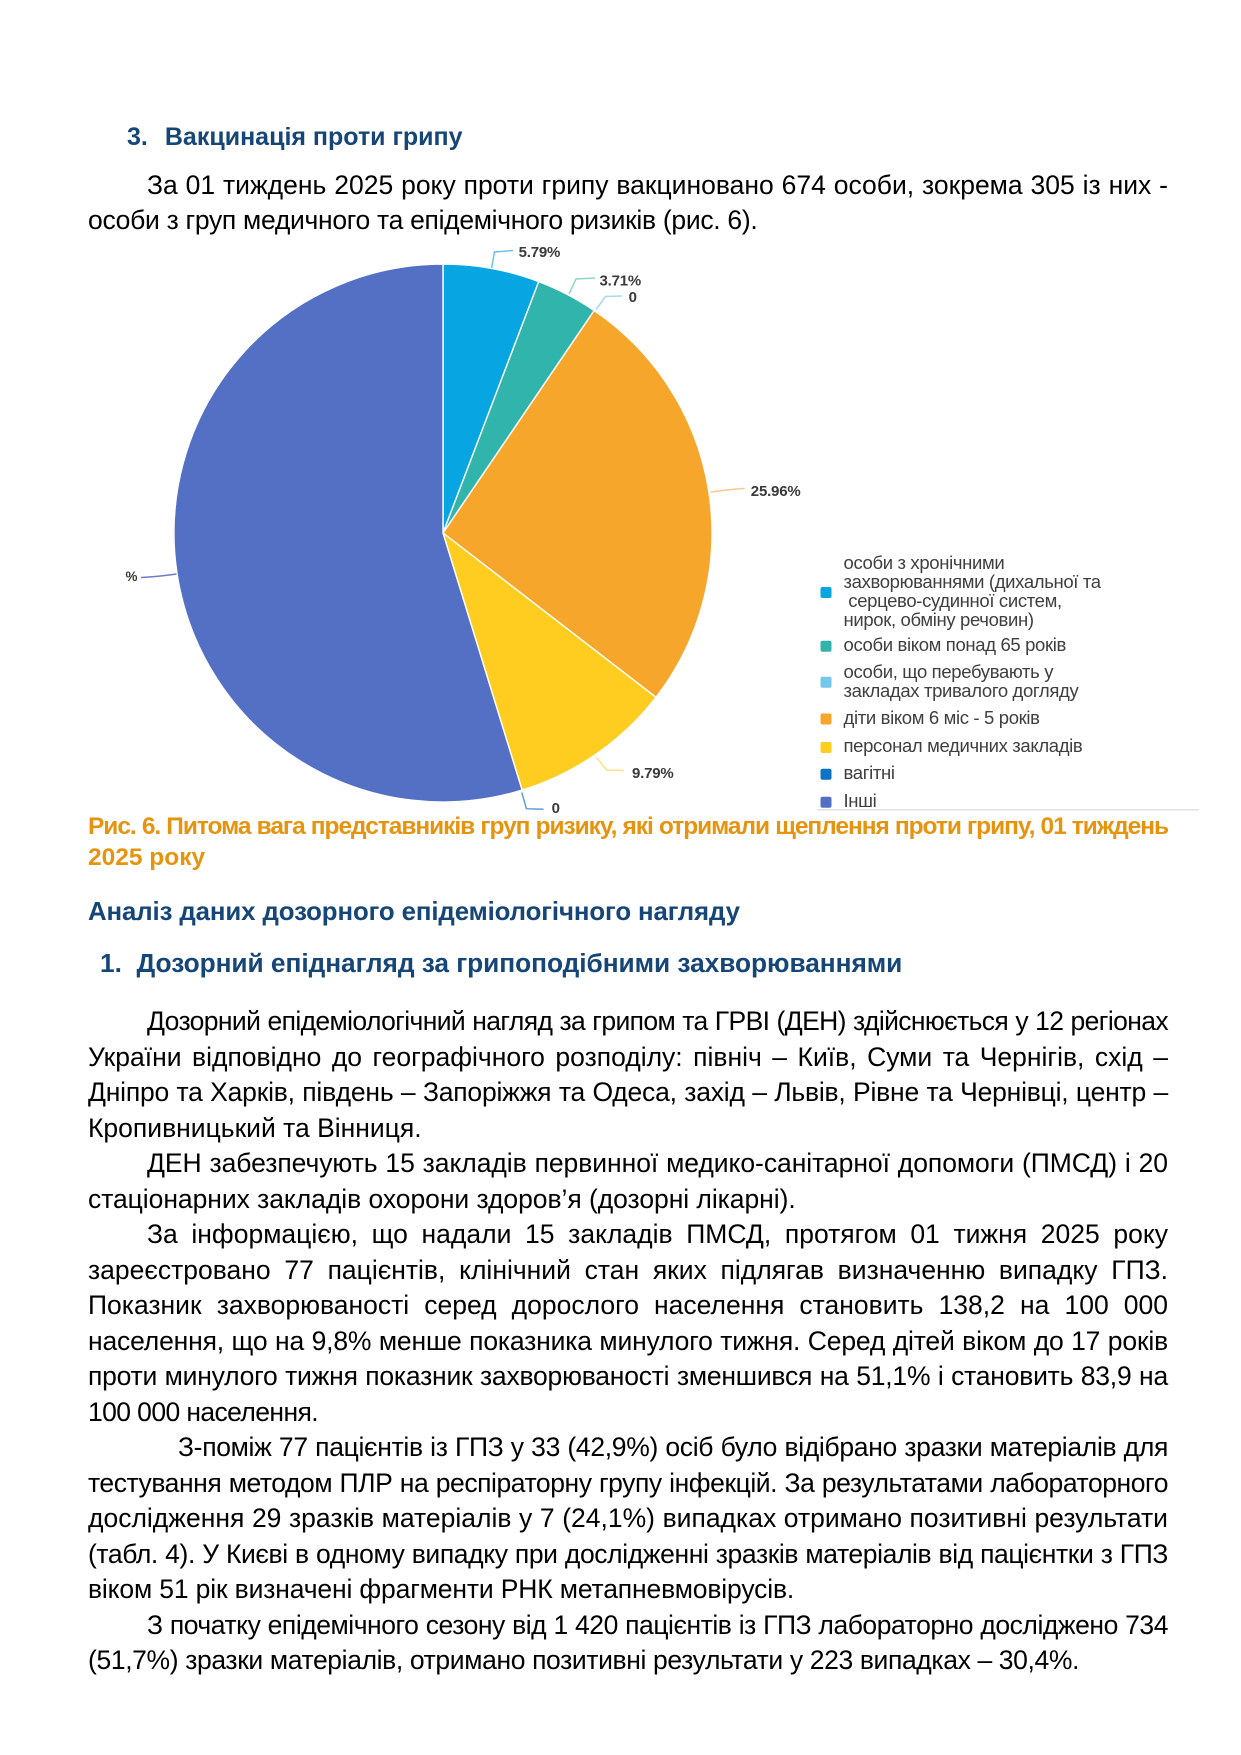  I want to click on svg-text: 5.79%, so click(540, 252).